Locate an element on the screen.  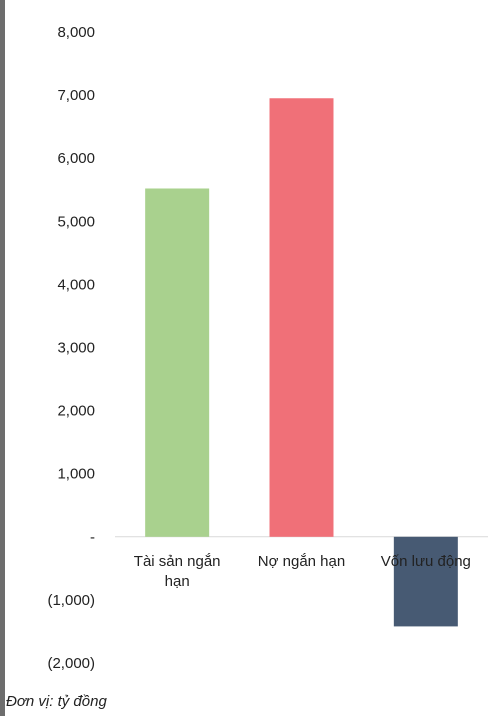
category-label: Nợ ngắn hạn is located at coordinates (301, 561).